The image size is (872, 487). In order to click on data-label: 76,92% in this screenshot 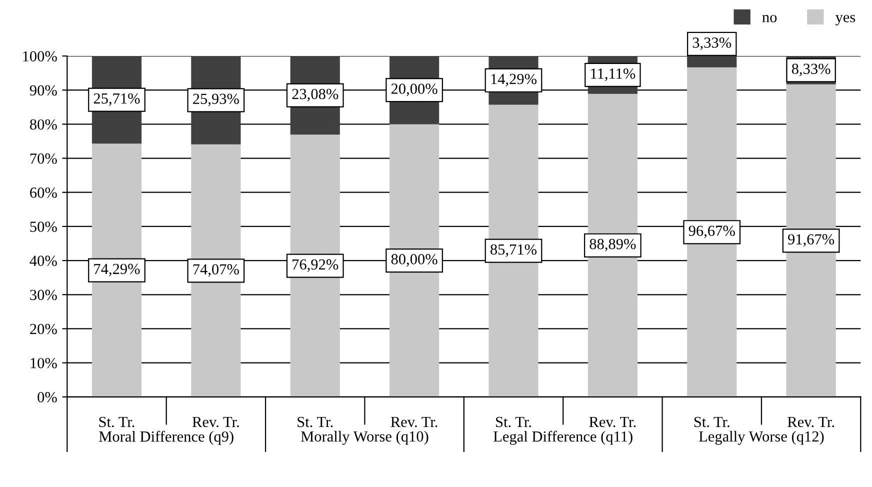, I will do `click(315, 265)`.